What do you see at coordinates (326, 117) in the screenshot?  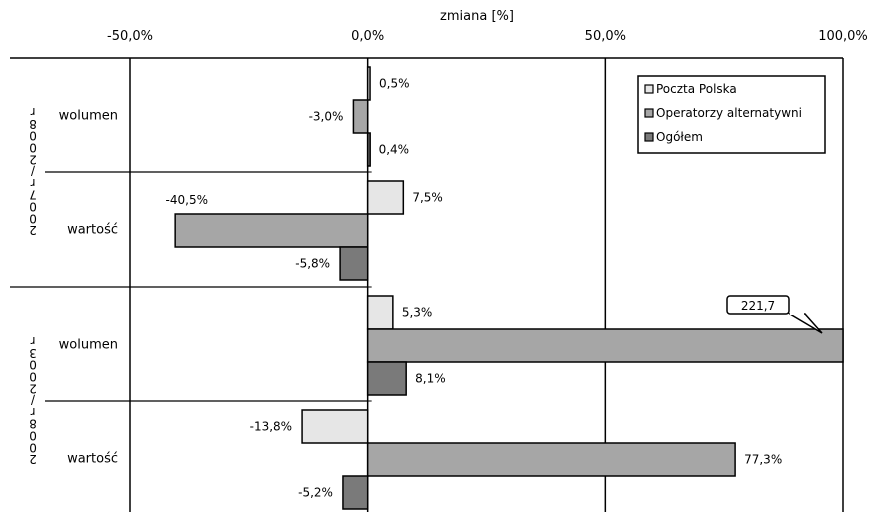 I see `data-label: -3,0%` at bounding box center [326, 117].